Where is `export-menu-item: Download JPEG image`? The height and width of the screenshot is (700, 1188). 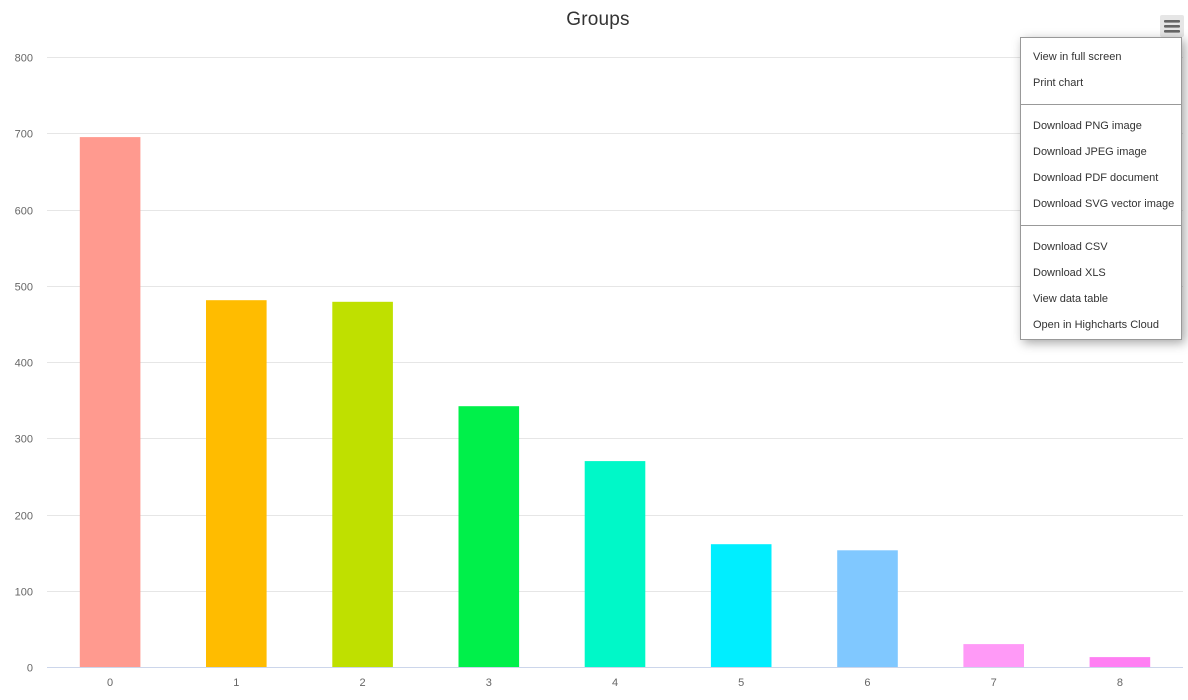
export-menu-item: Download JPEG image is located at coordinates (1090, 152).